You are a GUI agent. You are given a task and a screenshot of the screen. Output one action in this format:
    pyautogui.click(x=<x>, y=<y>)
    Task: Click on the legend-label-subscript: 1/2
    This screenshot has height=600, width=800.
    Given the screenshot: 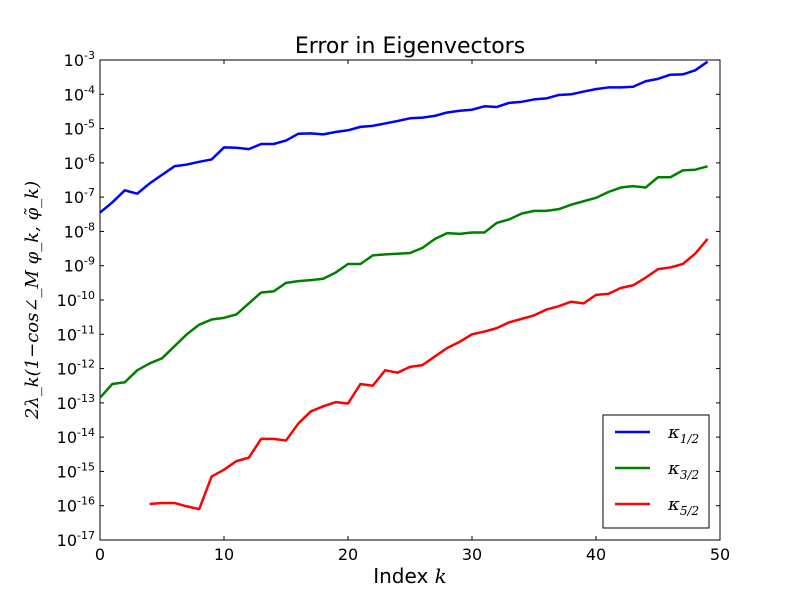 What is the action you would take?
    pyautogui.click(x=689, y=439)
    